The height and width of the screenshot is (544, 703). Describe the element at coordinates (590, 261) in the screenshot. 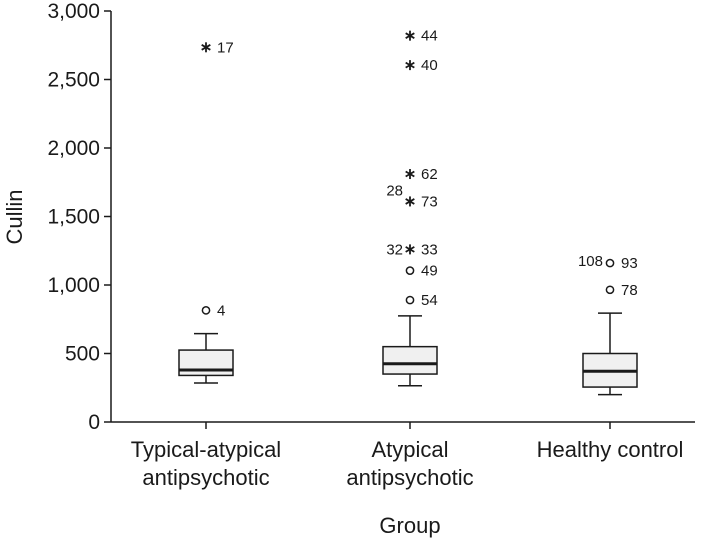

I see `outlier-label: 108` at that location.